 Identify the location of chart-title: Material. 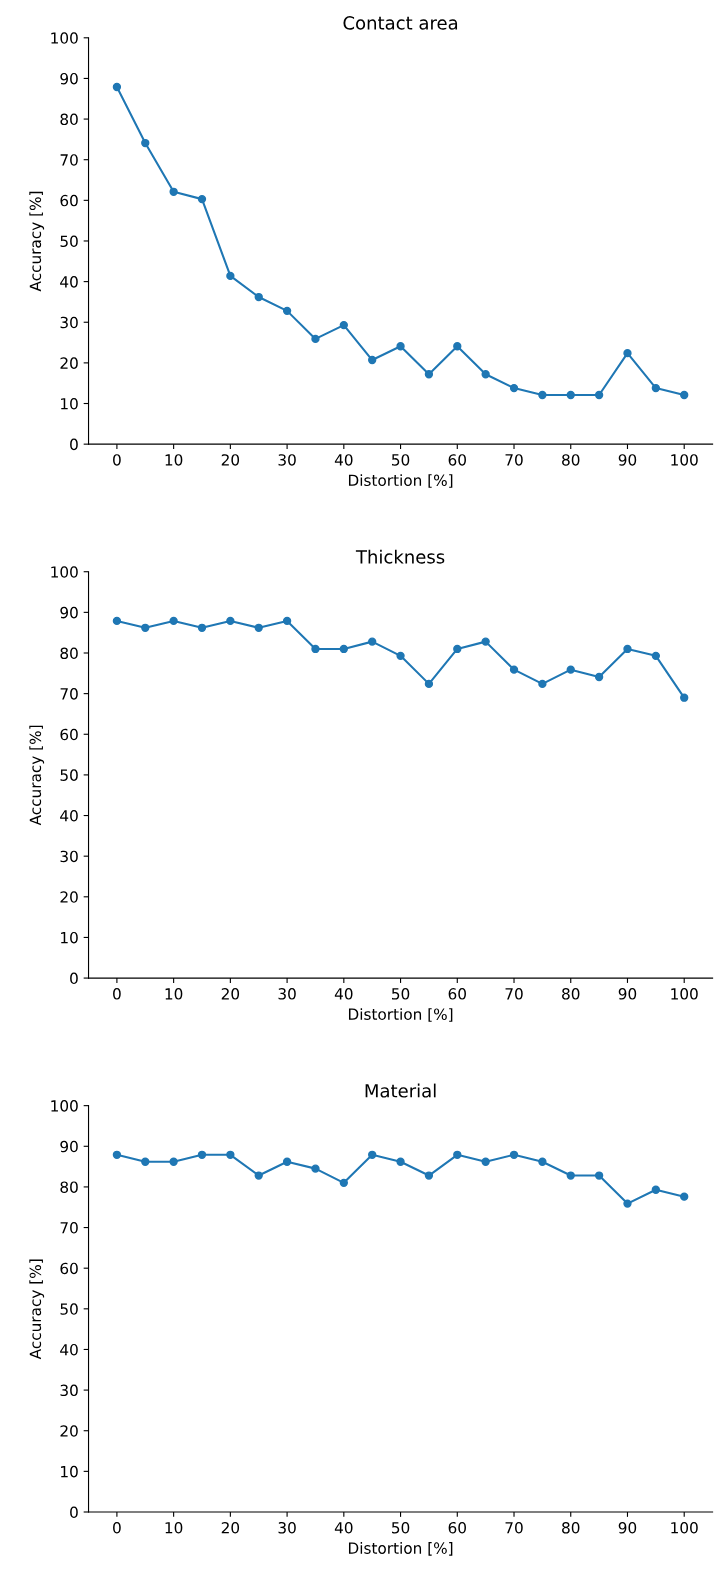
(400, 1090).